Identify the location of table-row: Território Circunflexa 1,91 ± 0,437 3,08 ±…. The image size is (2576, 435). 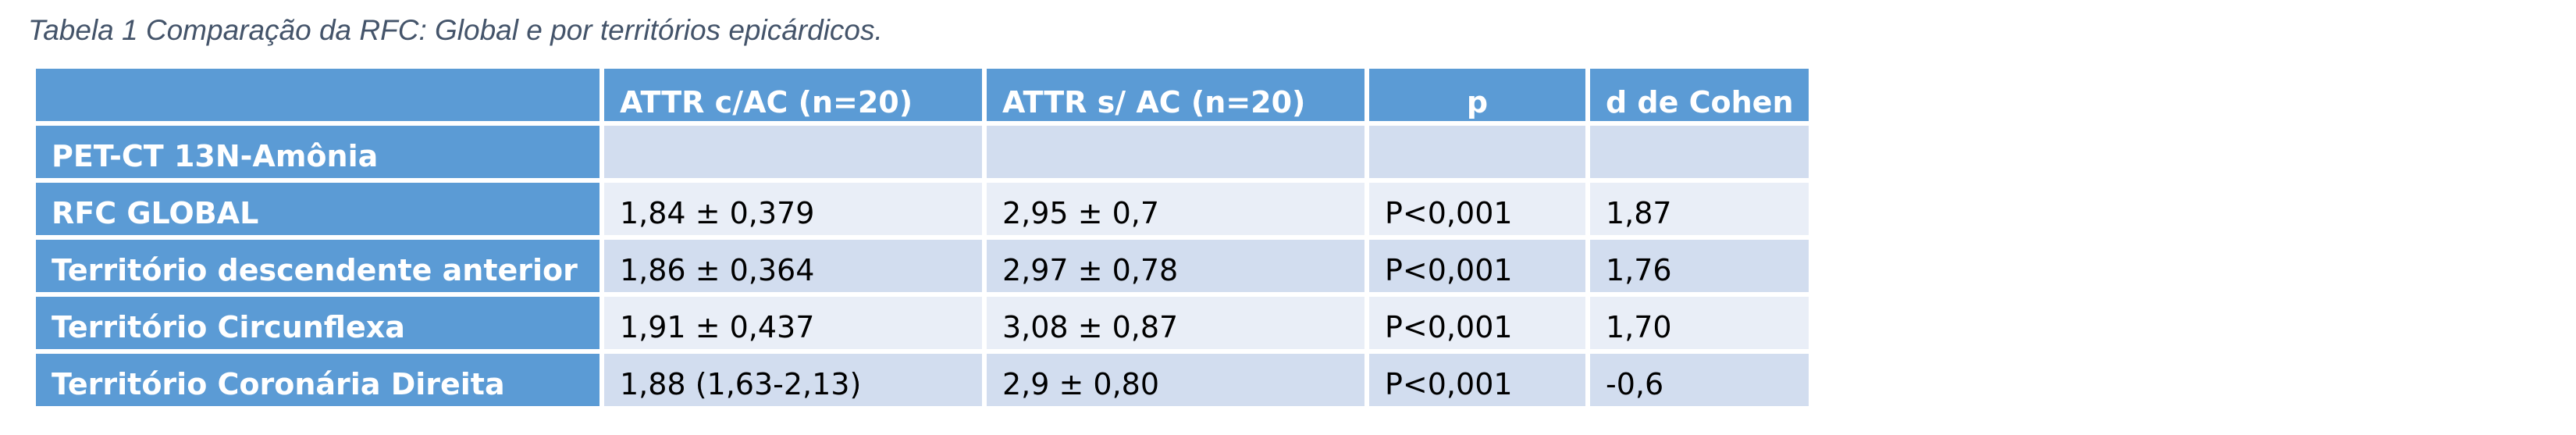
(922, 323).